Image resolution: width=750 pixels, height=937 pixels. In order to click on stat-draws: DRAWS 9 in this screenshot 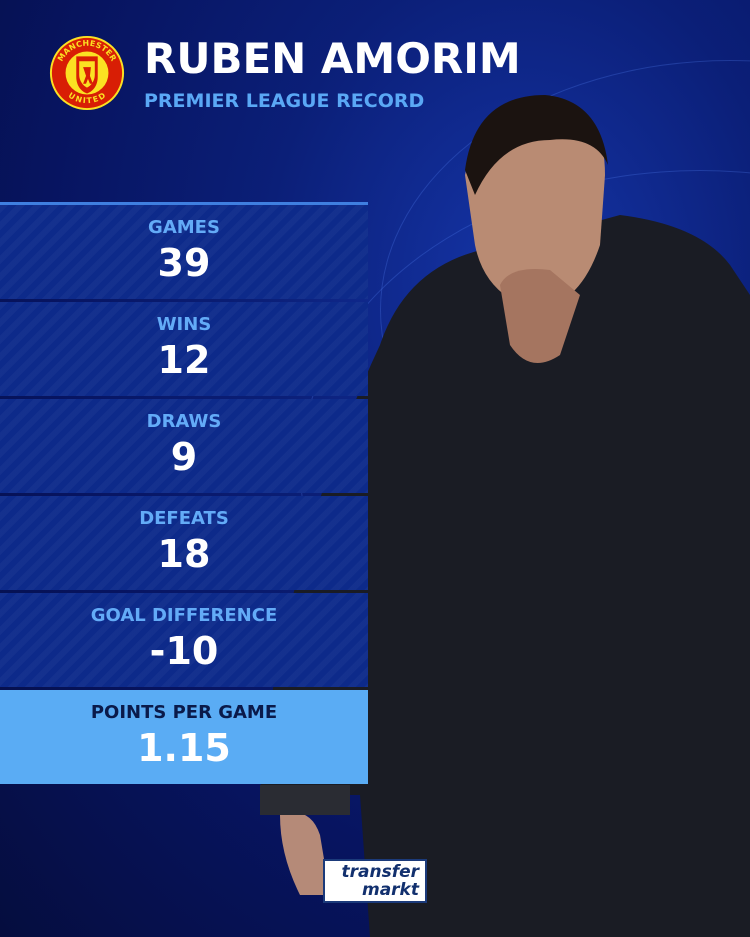, I will do `click(184, 446)`.